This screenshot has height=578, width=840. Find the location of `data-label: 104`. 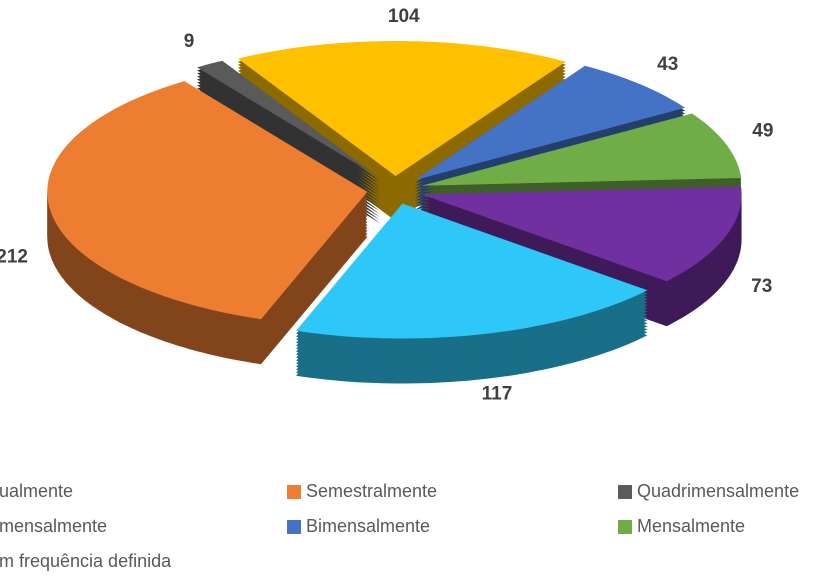

data-label: 104 is located at coordinates (404, 16).